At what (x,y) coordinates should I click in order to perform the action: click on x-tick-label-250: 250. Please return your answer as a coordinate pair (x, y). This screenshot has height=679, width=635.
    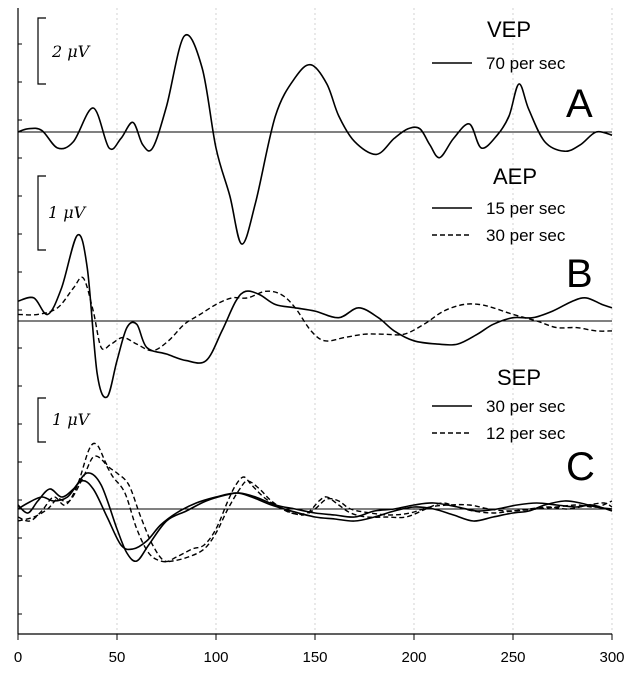
    Looking at the image, I should click on (512, 657).